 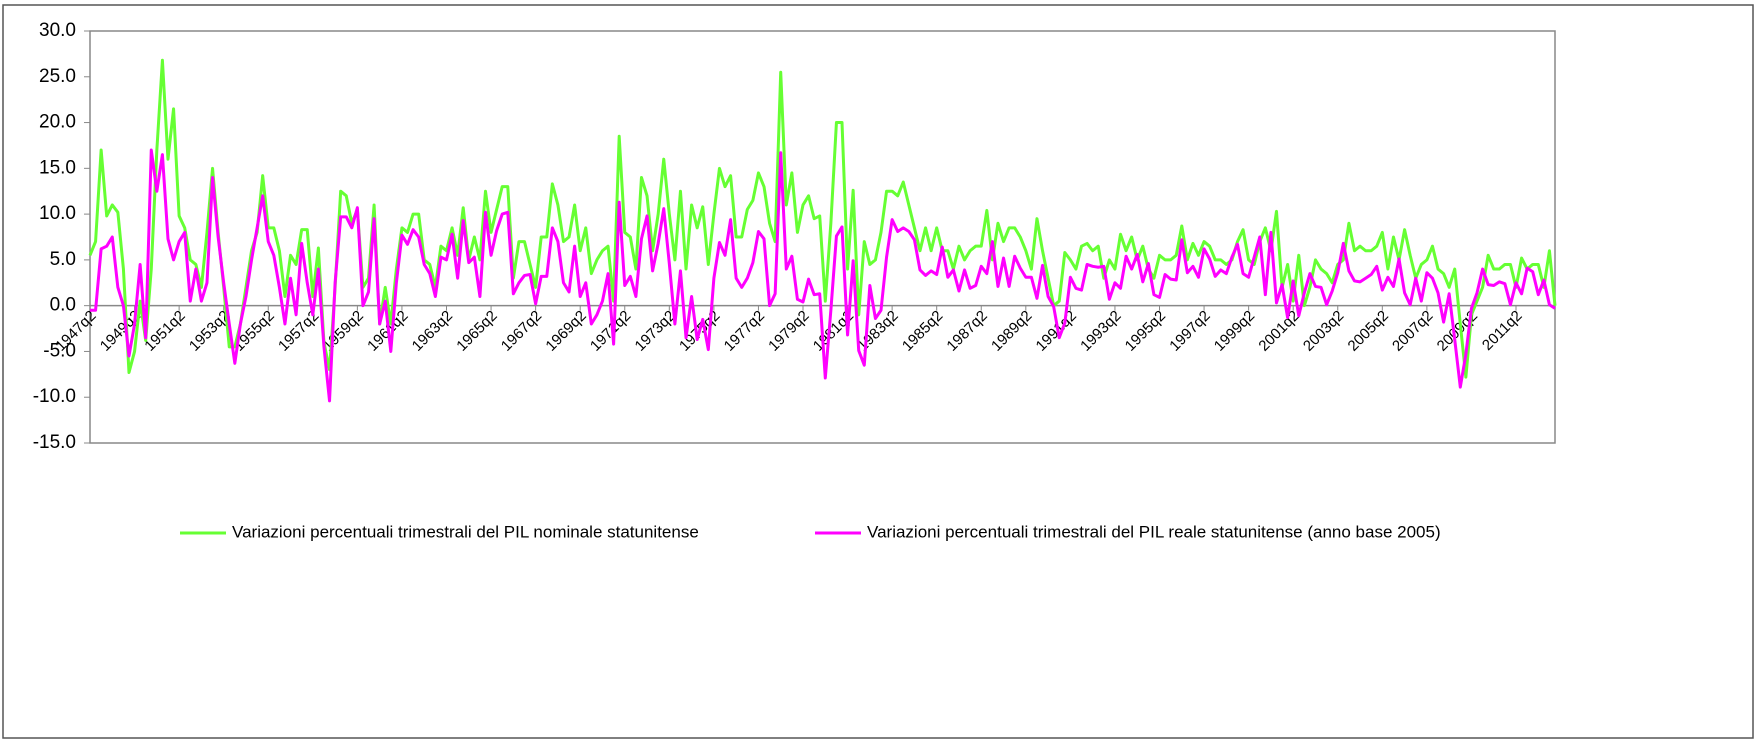 I want to click on y-tick-label: -5.0, so click(x=59, y=350).